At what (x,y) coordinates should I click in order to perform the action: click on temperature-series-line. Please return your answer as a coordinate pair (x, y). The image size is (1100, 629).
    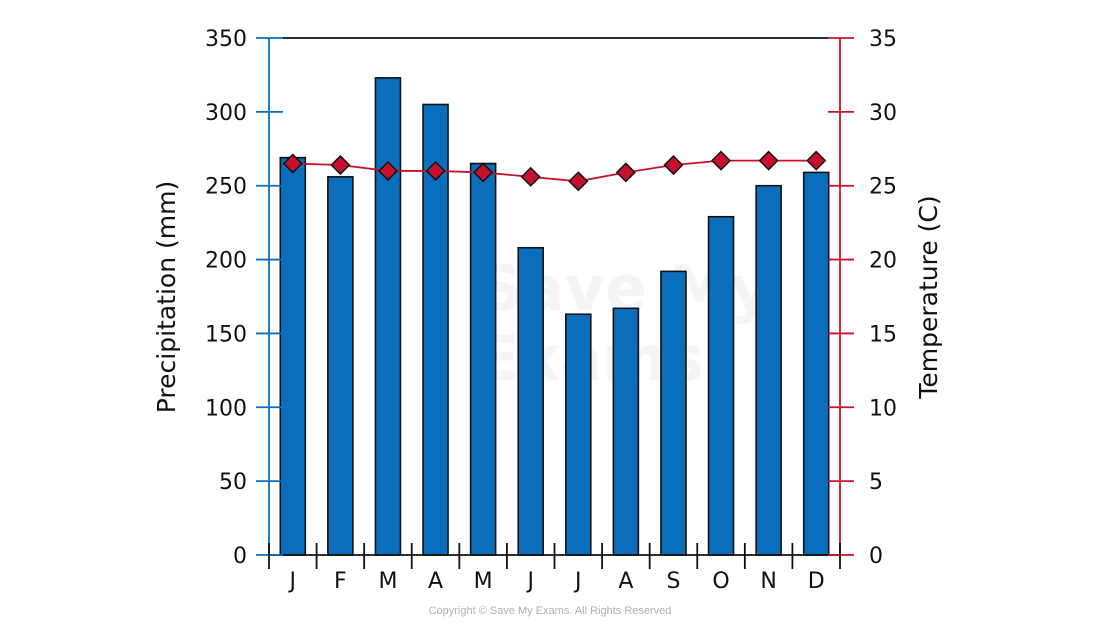
    Looking at the image, I should click on (554, 171).